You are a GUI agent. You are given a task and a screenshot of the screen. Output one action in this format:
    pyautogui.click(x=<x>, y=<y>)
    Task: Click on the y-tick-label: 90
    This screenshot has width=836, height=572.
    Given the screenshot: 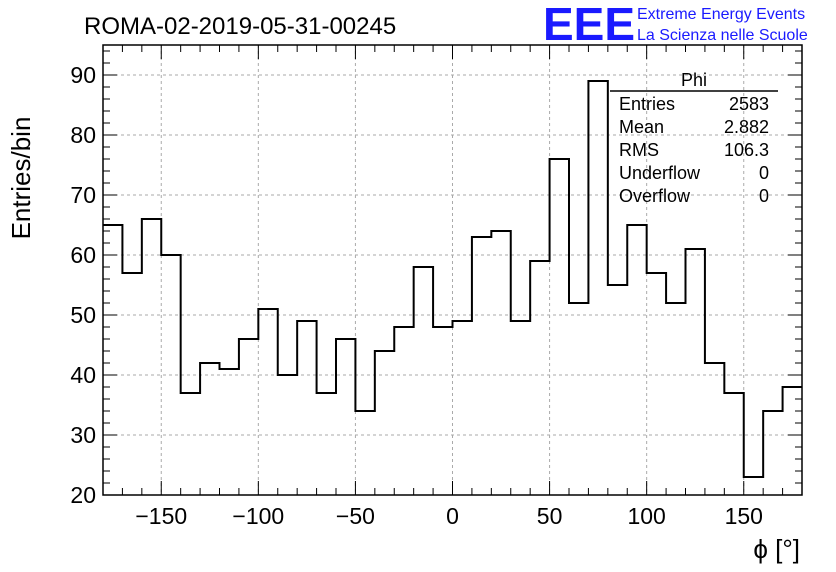 What is the action you would take?
    pyautogui.click(x=83, y=75)
    